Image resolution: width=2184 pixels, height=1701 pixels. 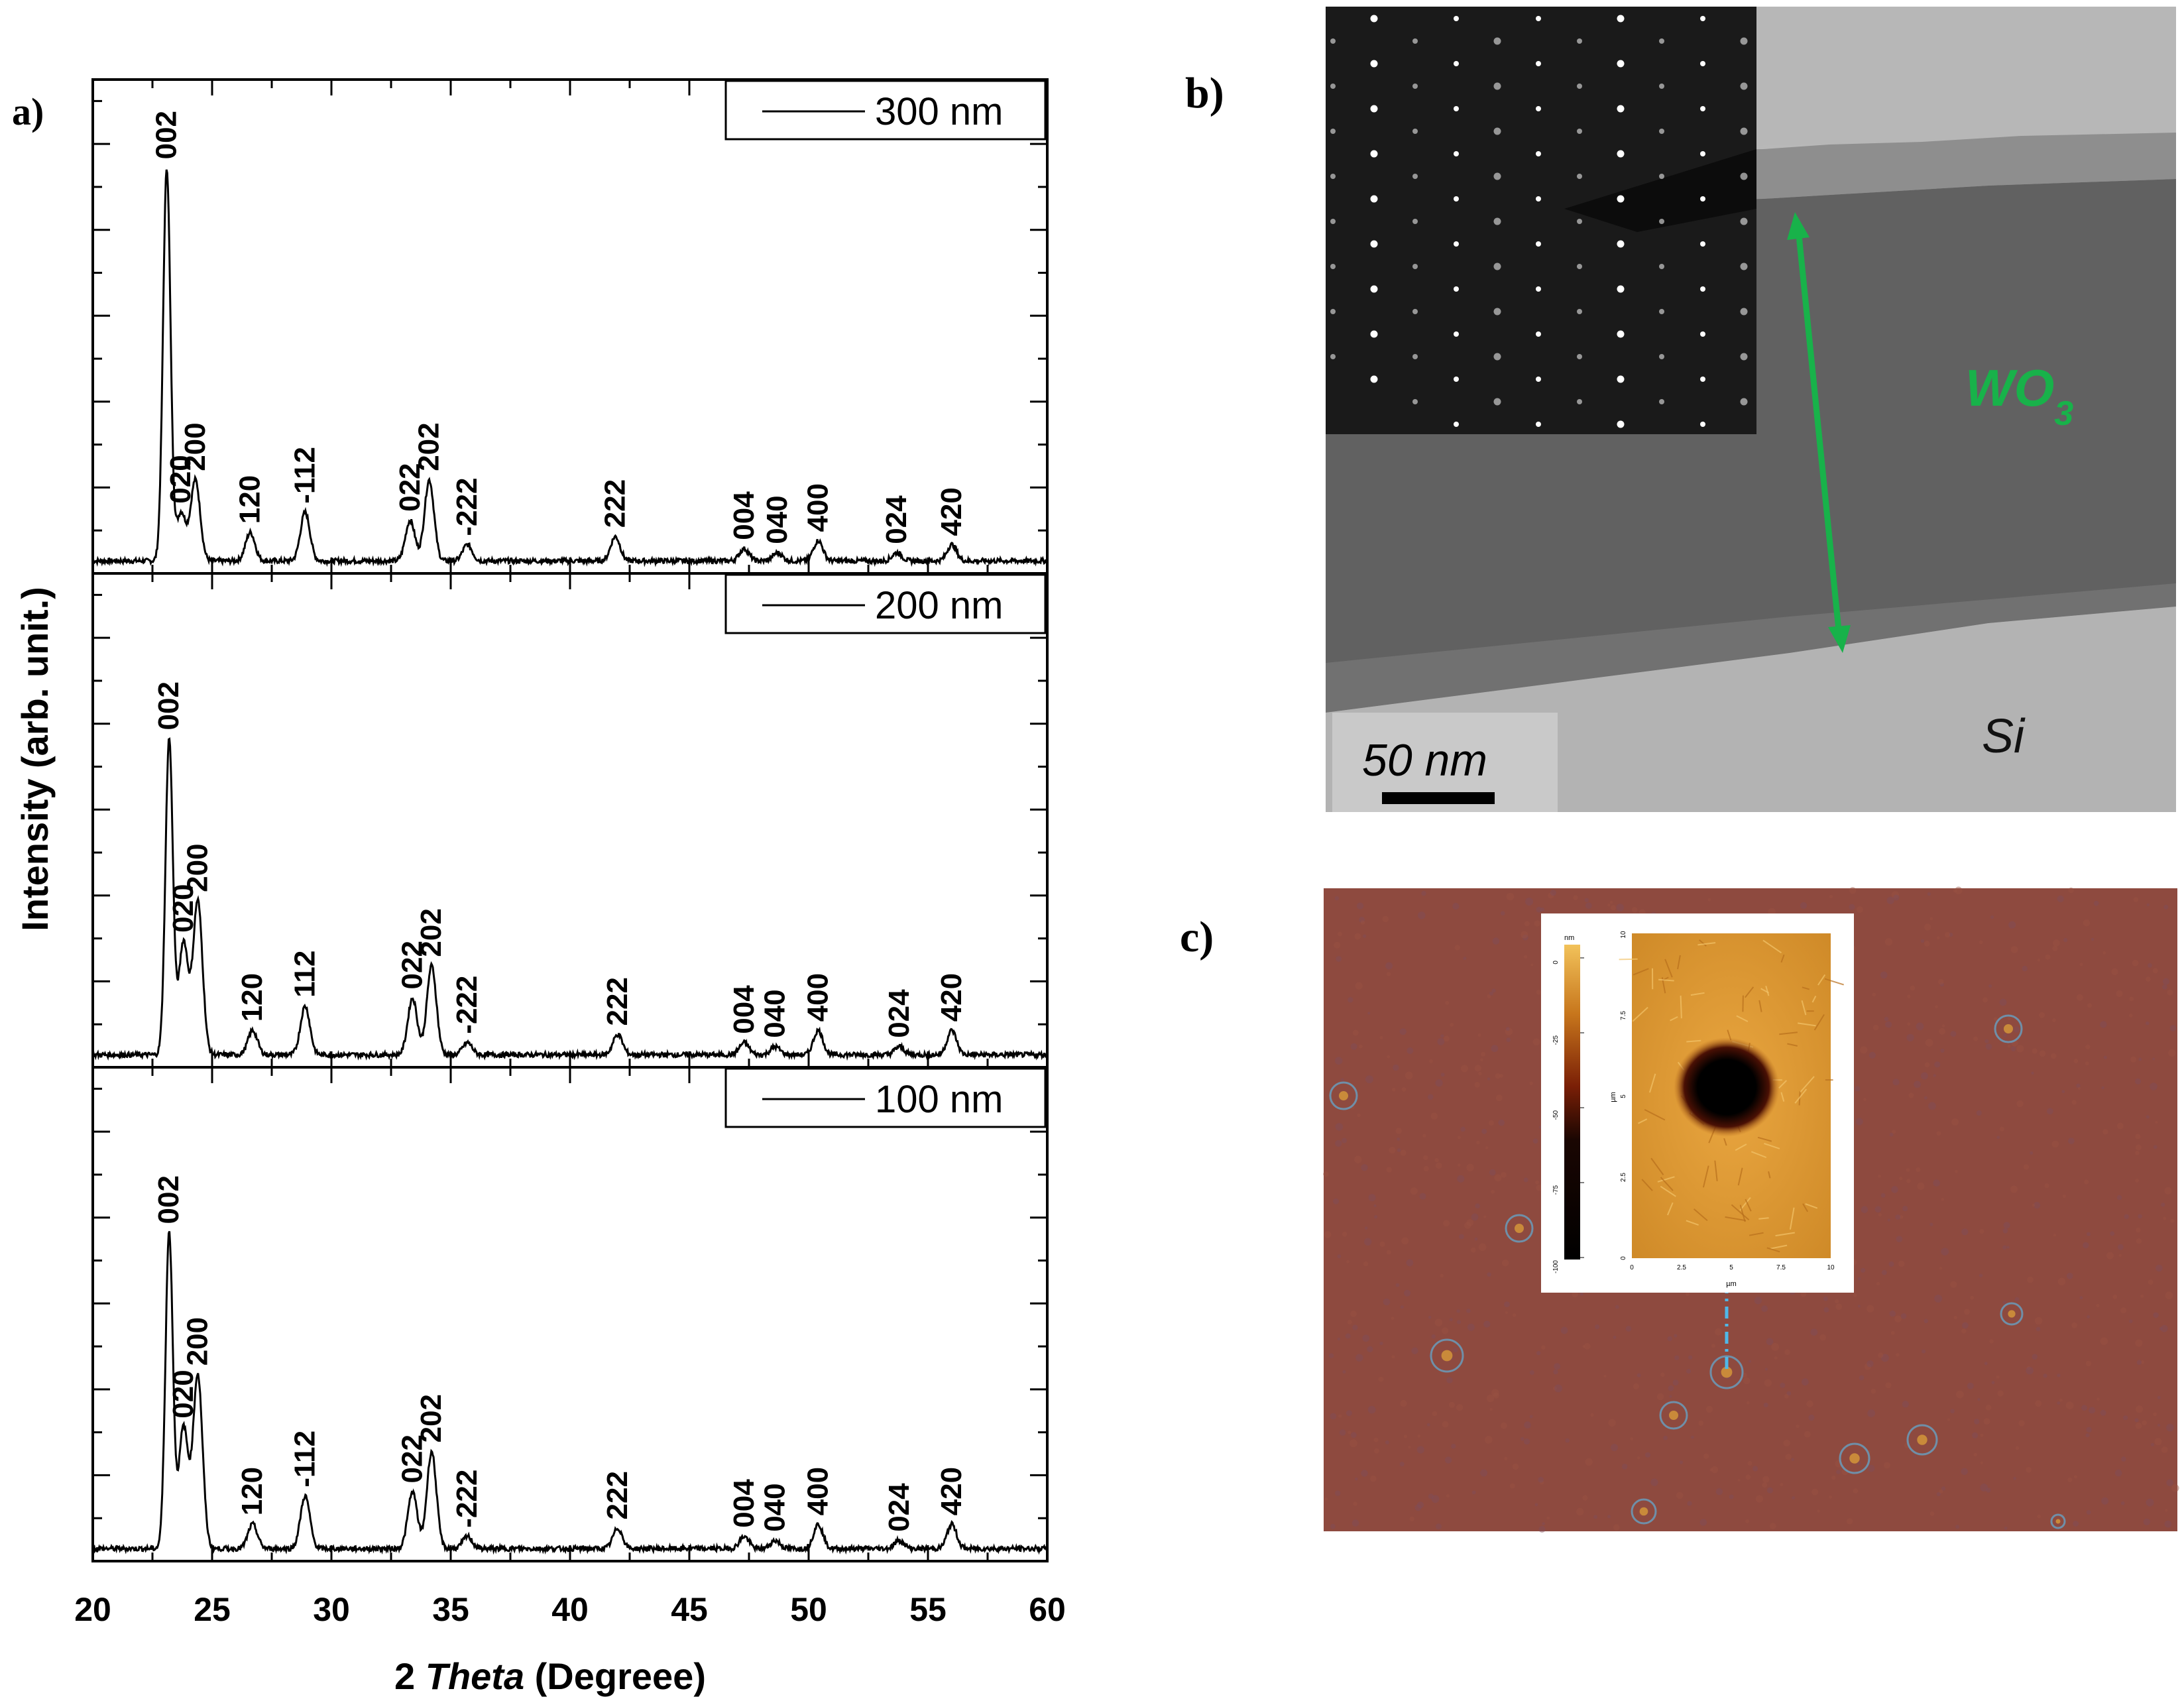 I want to click on afm-y-tick-label: 2.5, so click(x=1623, y=1177).